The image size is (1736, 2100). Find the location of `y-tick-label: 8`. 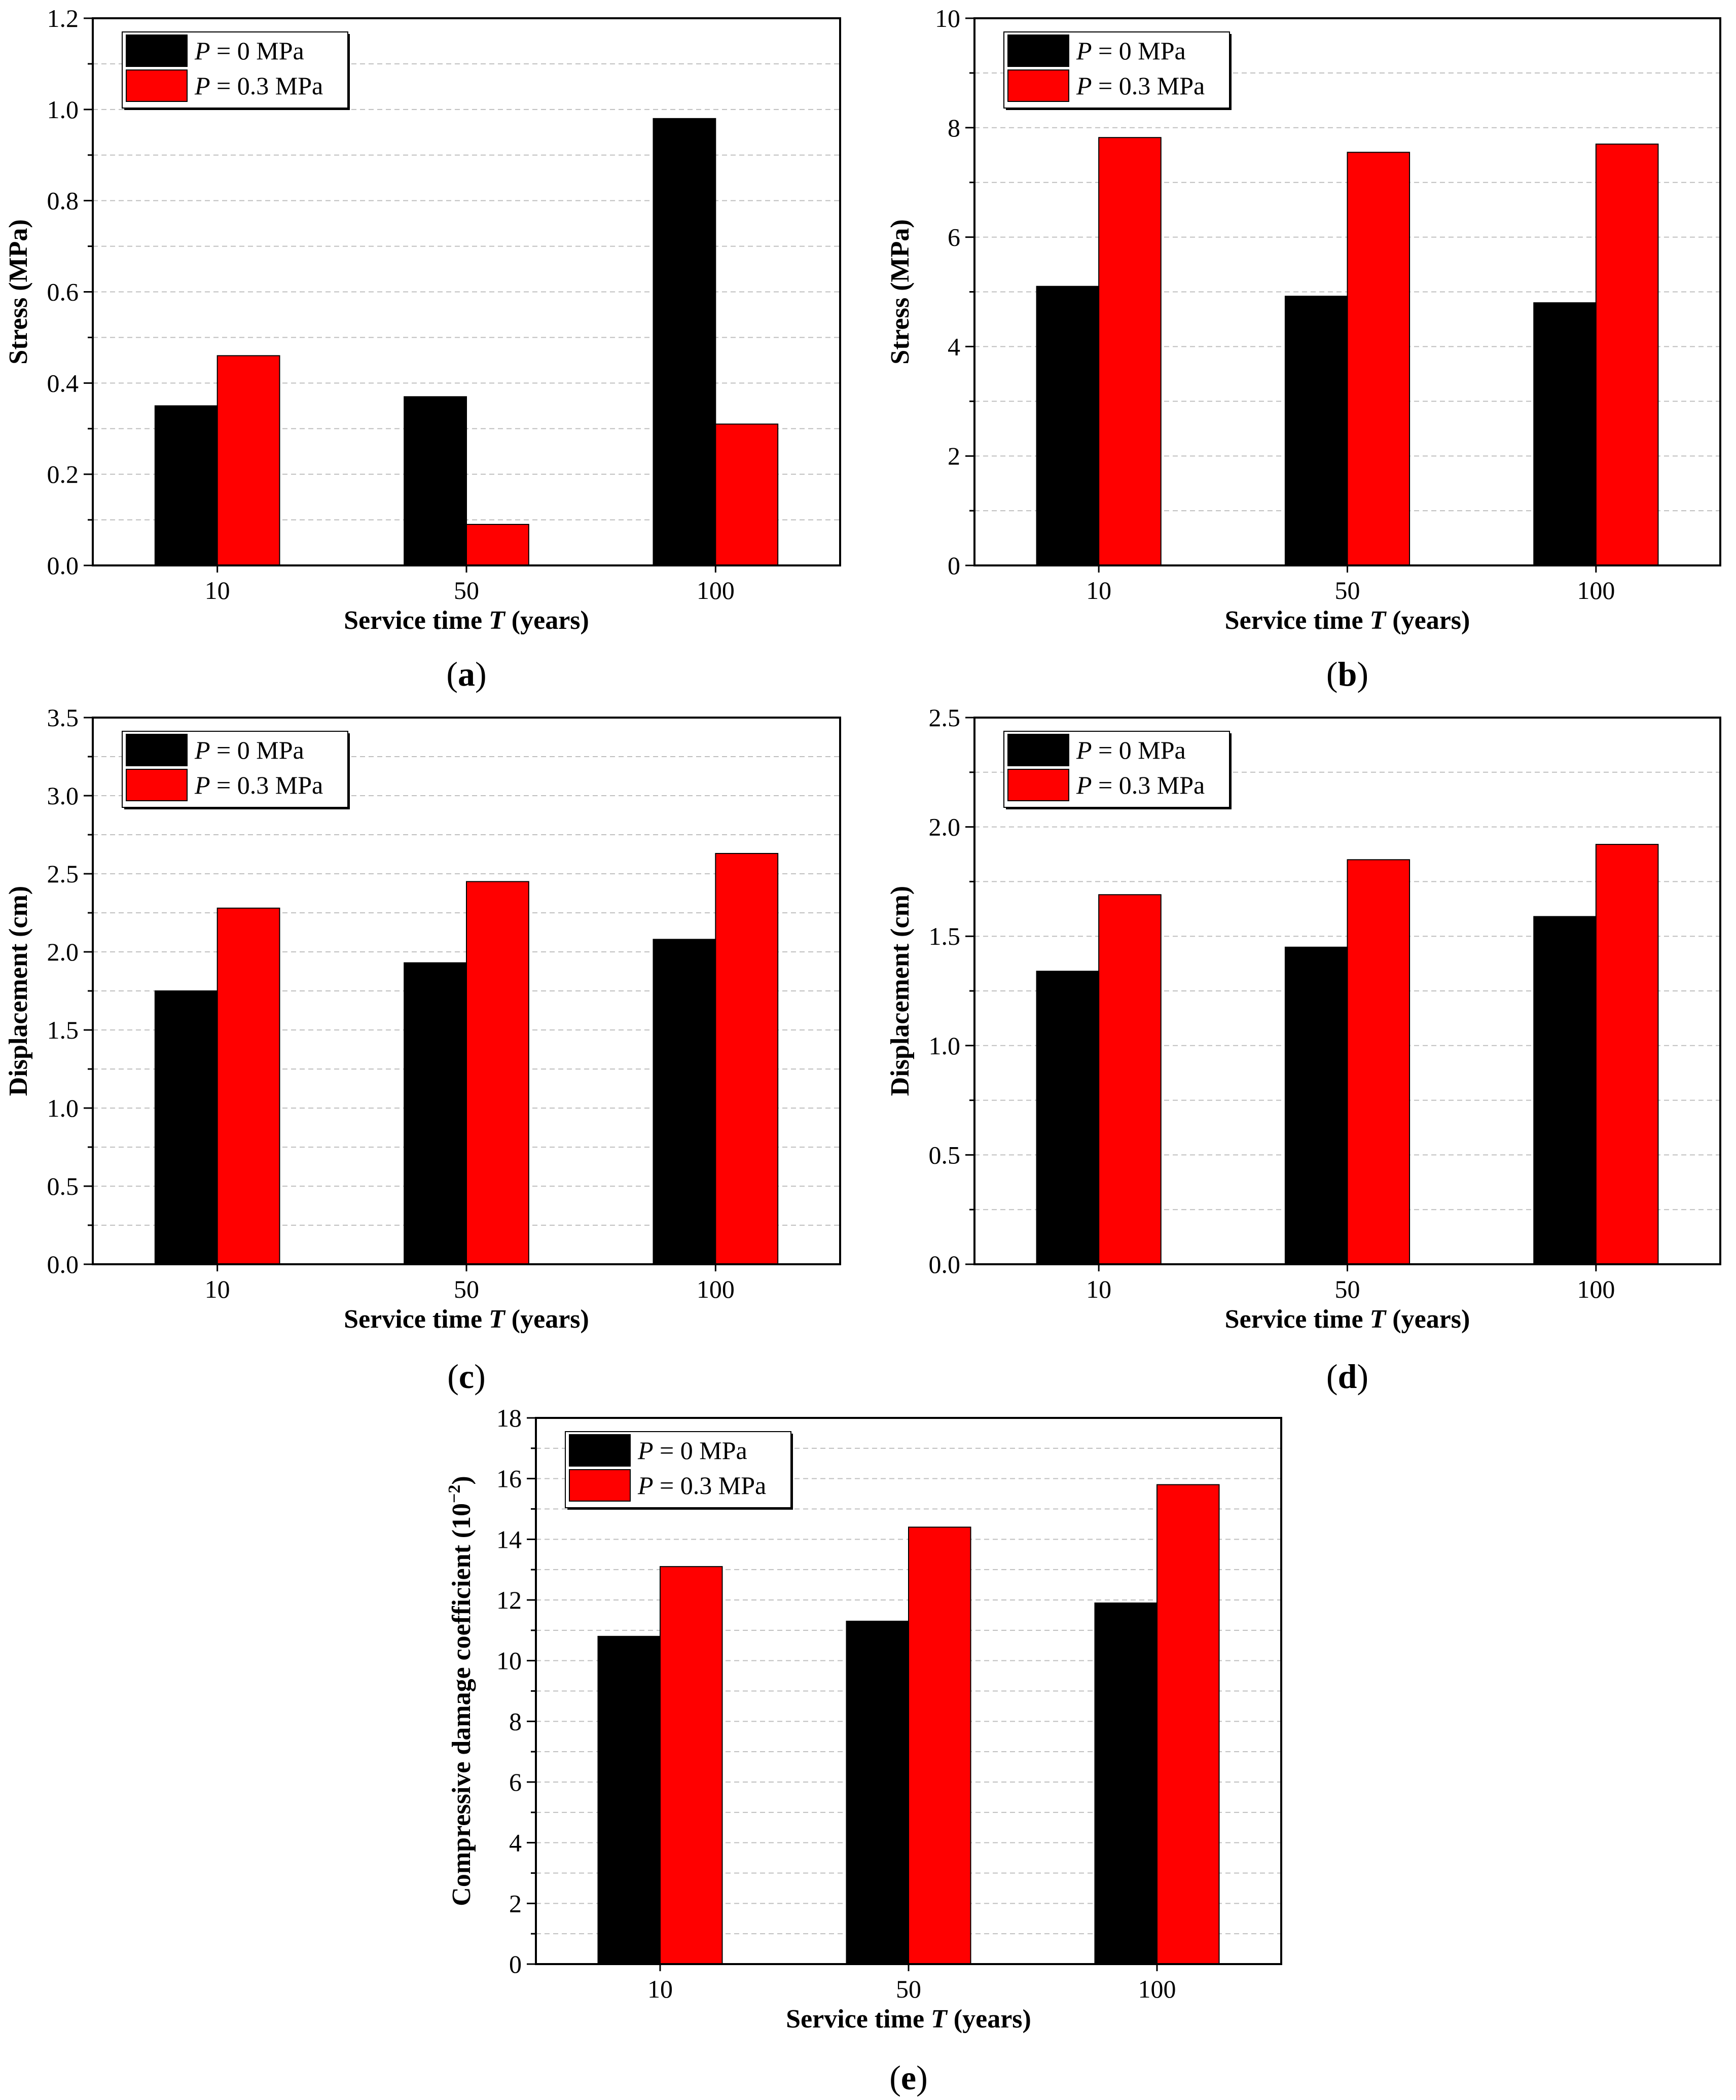

y-tick-label: 8 is located at coordinates (515, 1721).